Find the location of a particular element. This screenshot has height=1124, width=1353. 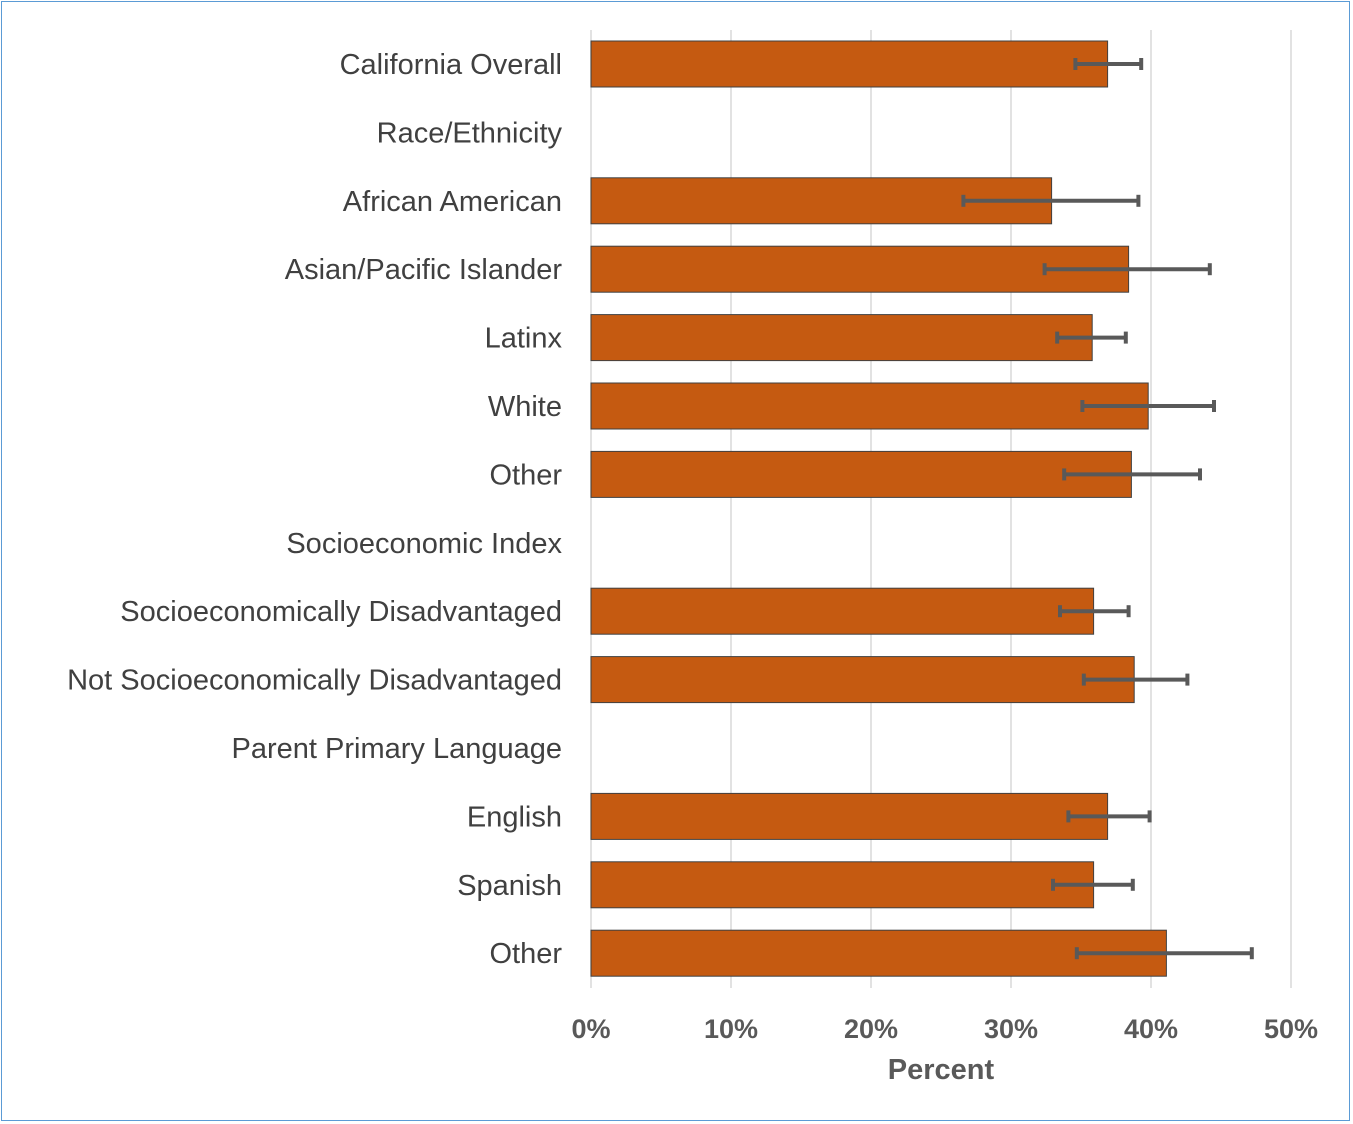

category-label: Asian/Pacific Islander is located at coordinates (424, 270).